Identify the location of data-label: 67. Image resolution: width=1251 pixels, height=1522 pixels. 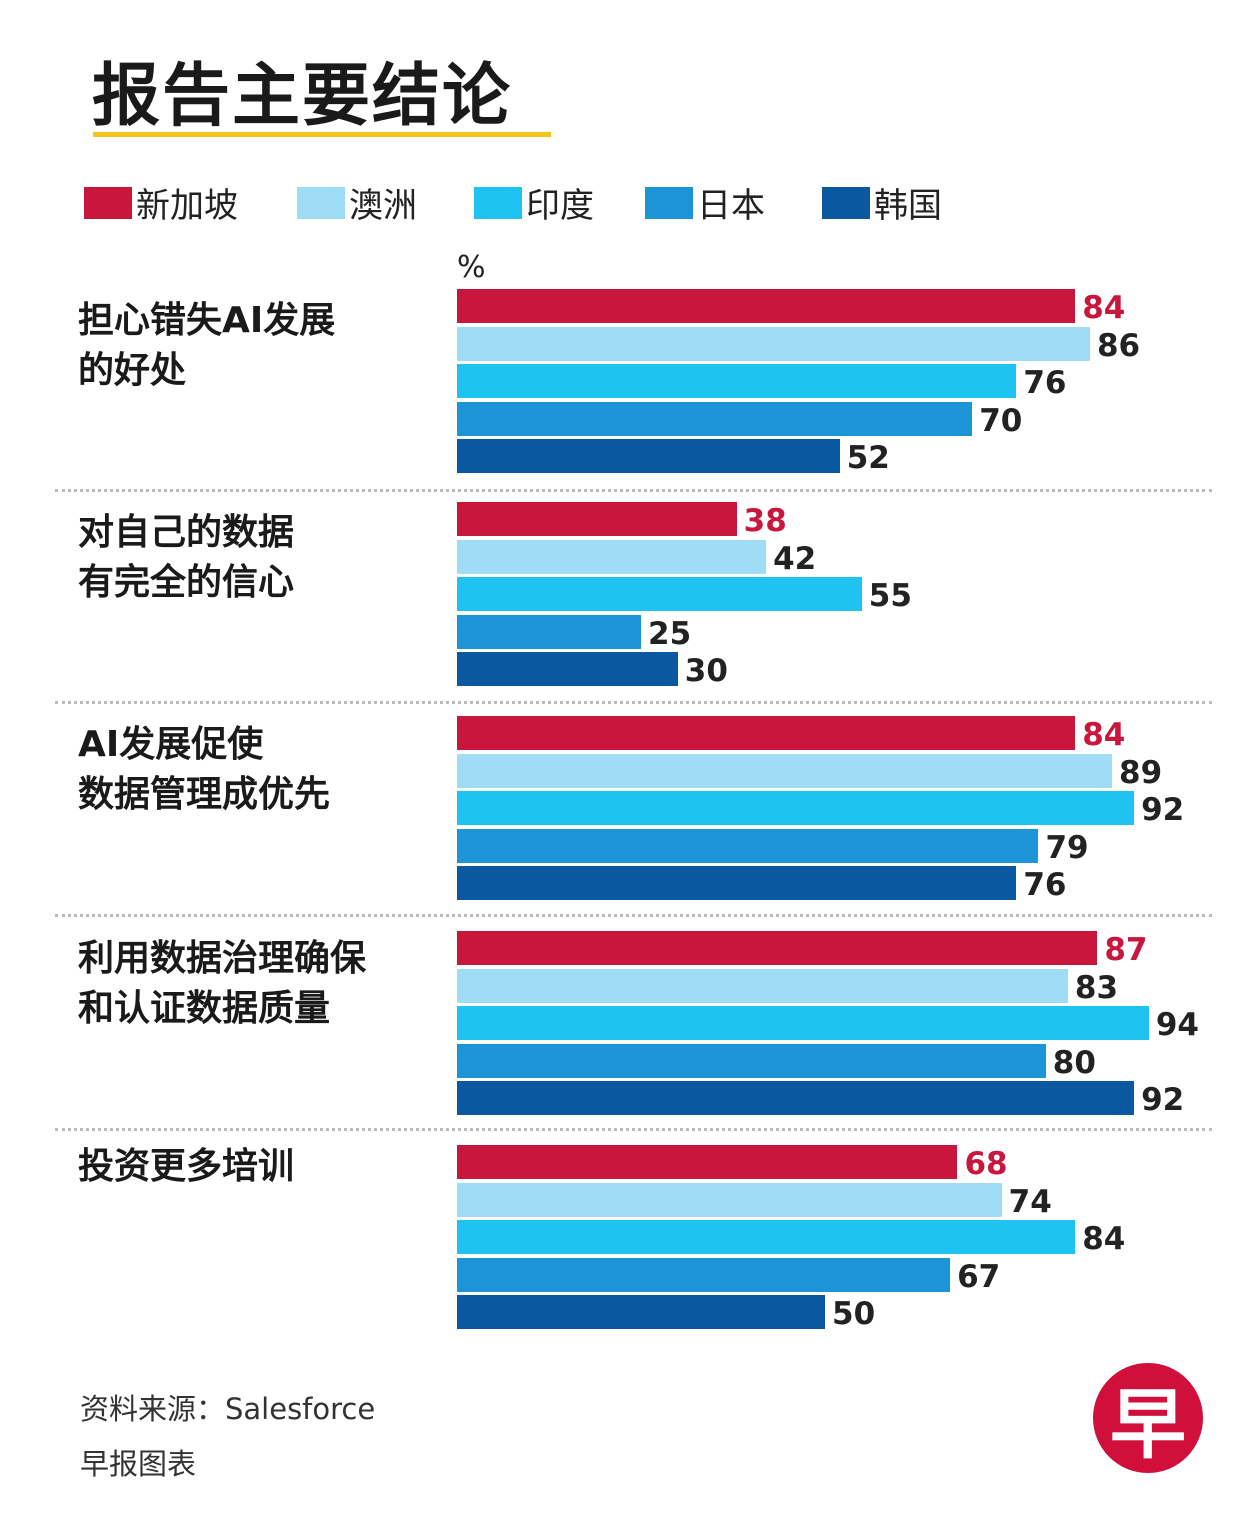
(979, 1276).